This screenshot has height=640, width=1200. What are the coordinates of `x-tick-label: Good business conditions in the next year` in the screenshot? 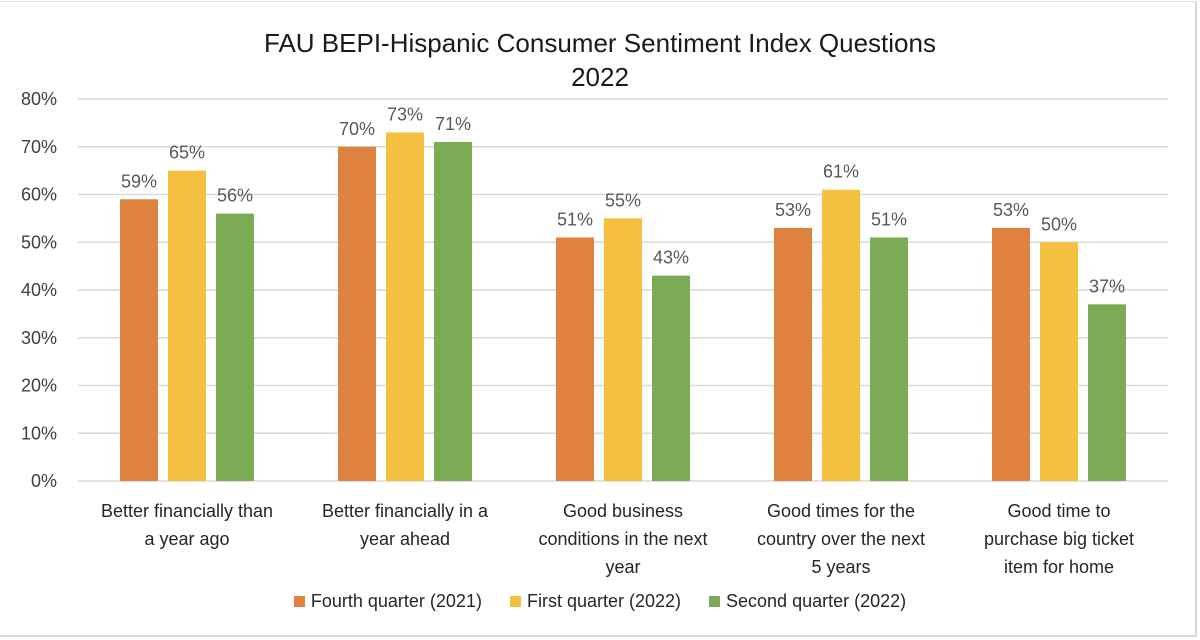 It's located at (623, 539).